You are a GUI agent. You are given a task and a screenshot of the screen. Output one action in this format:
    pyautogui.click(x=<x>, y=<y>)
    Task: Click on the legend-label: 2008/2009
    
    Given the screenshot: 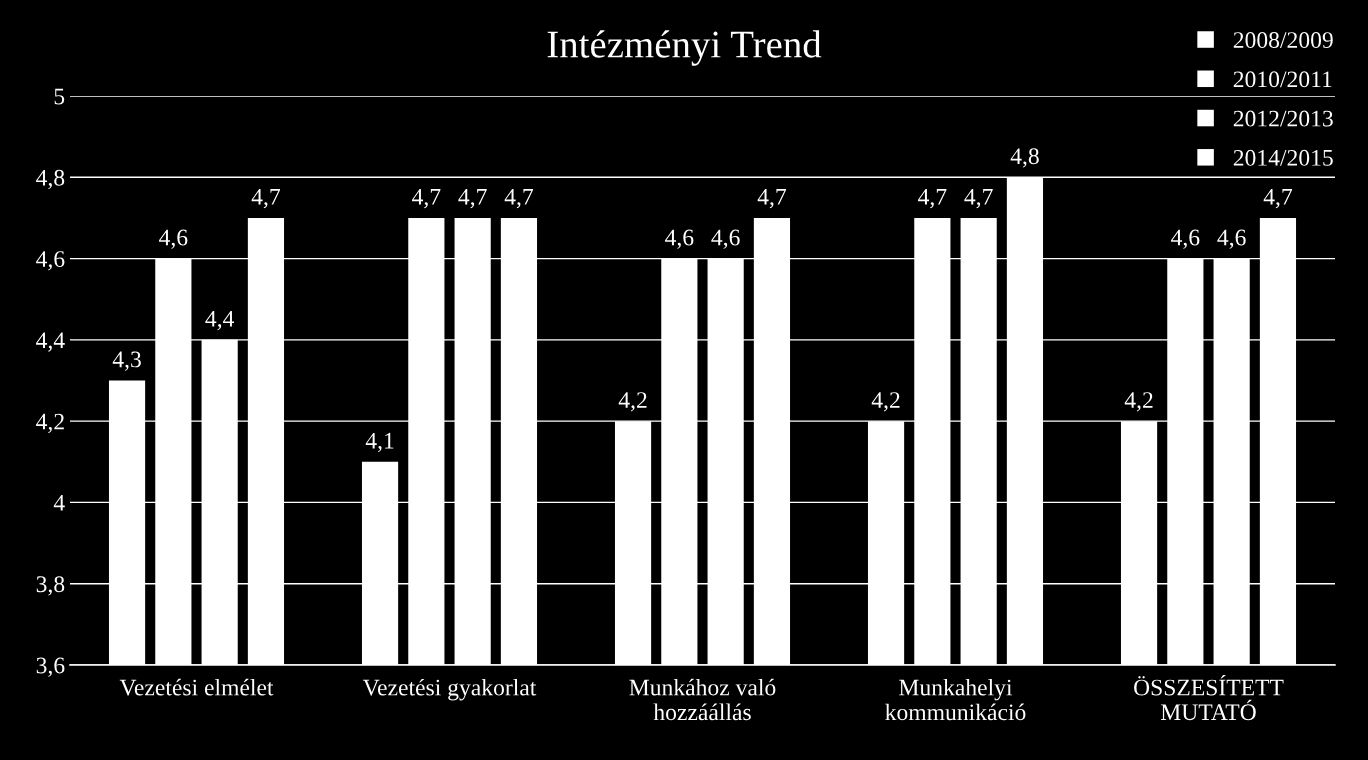 What is the action you would take?
    pyautogui.click(x=1283, y=40)
    